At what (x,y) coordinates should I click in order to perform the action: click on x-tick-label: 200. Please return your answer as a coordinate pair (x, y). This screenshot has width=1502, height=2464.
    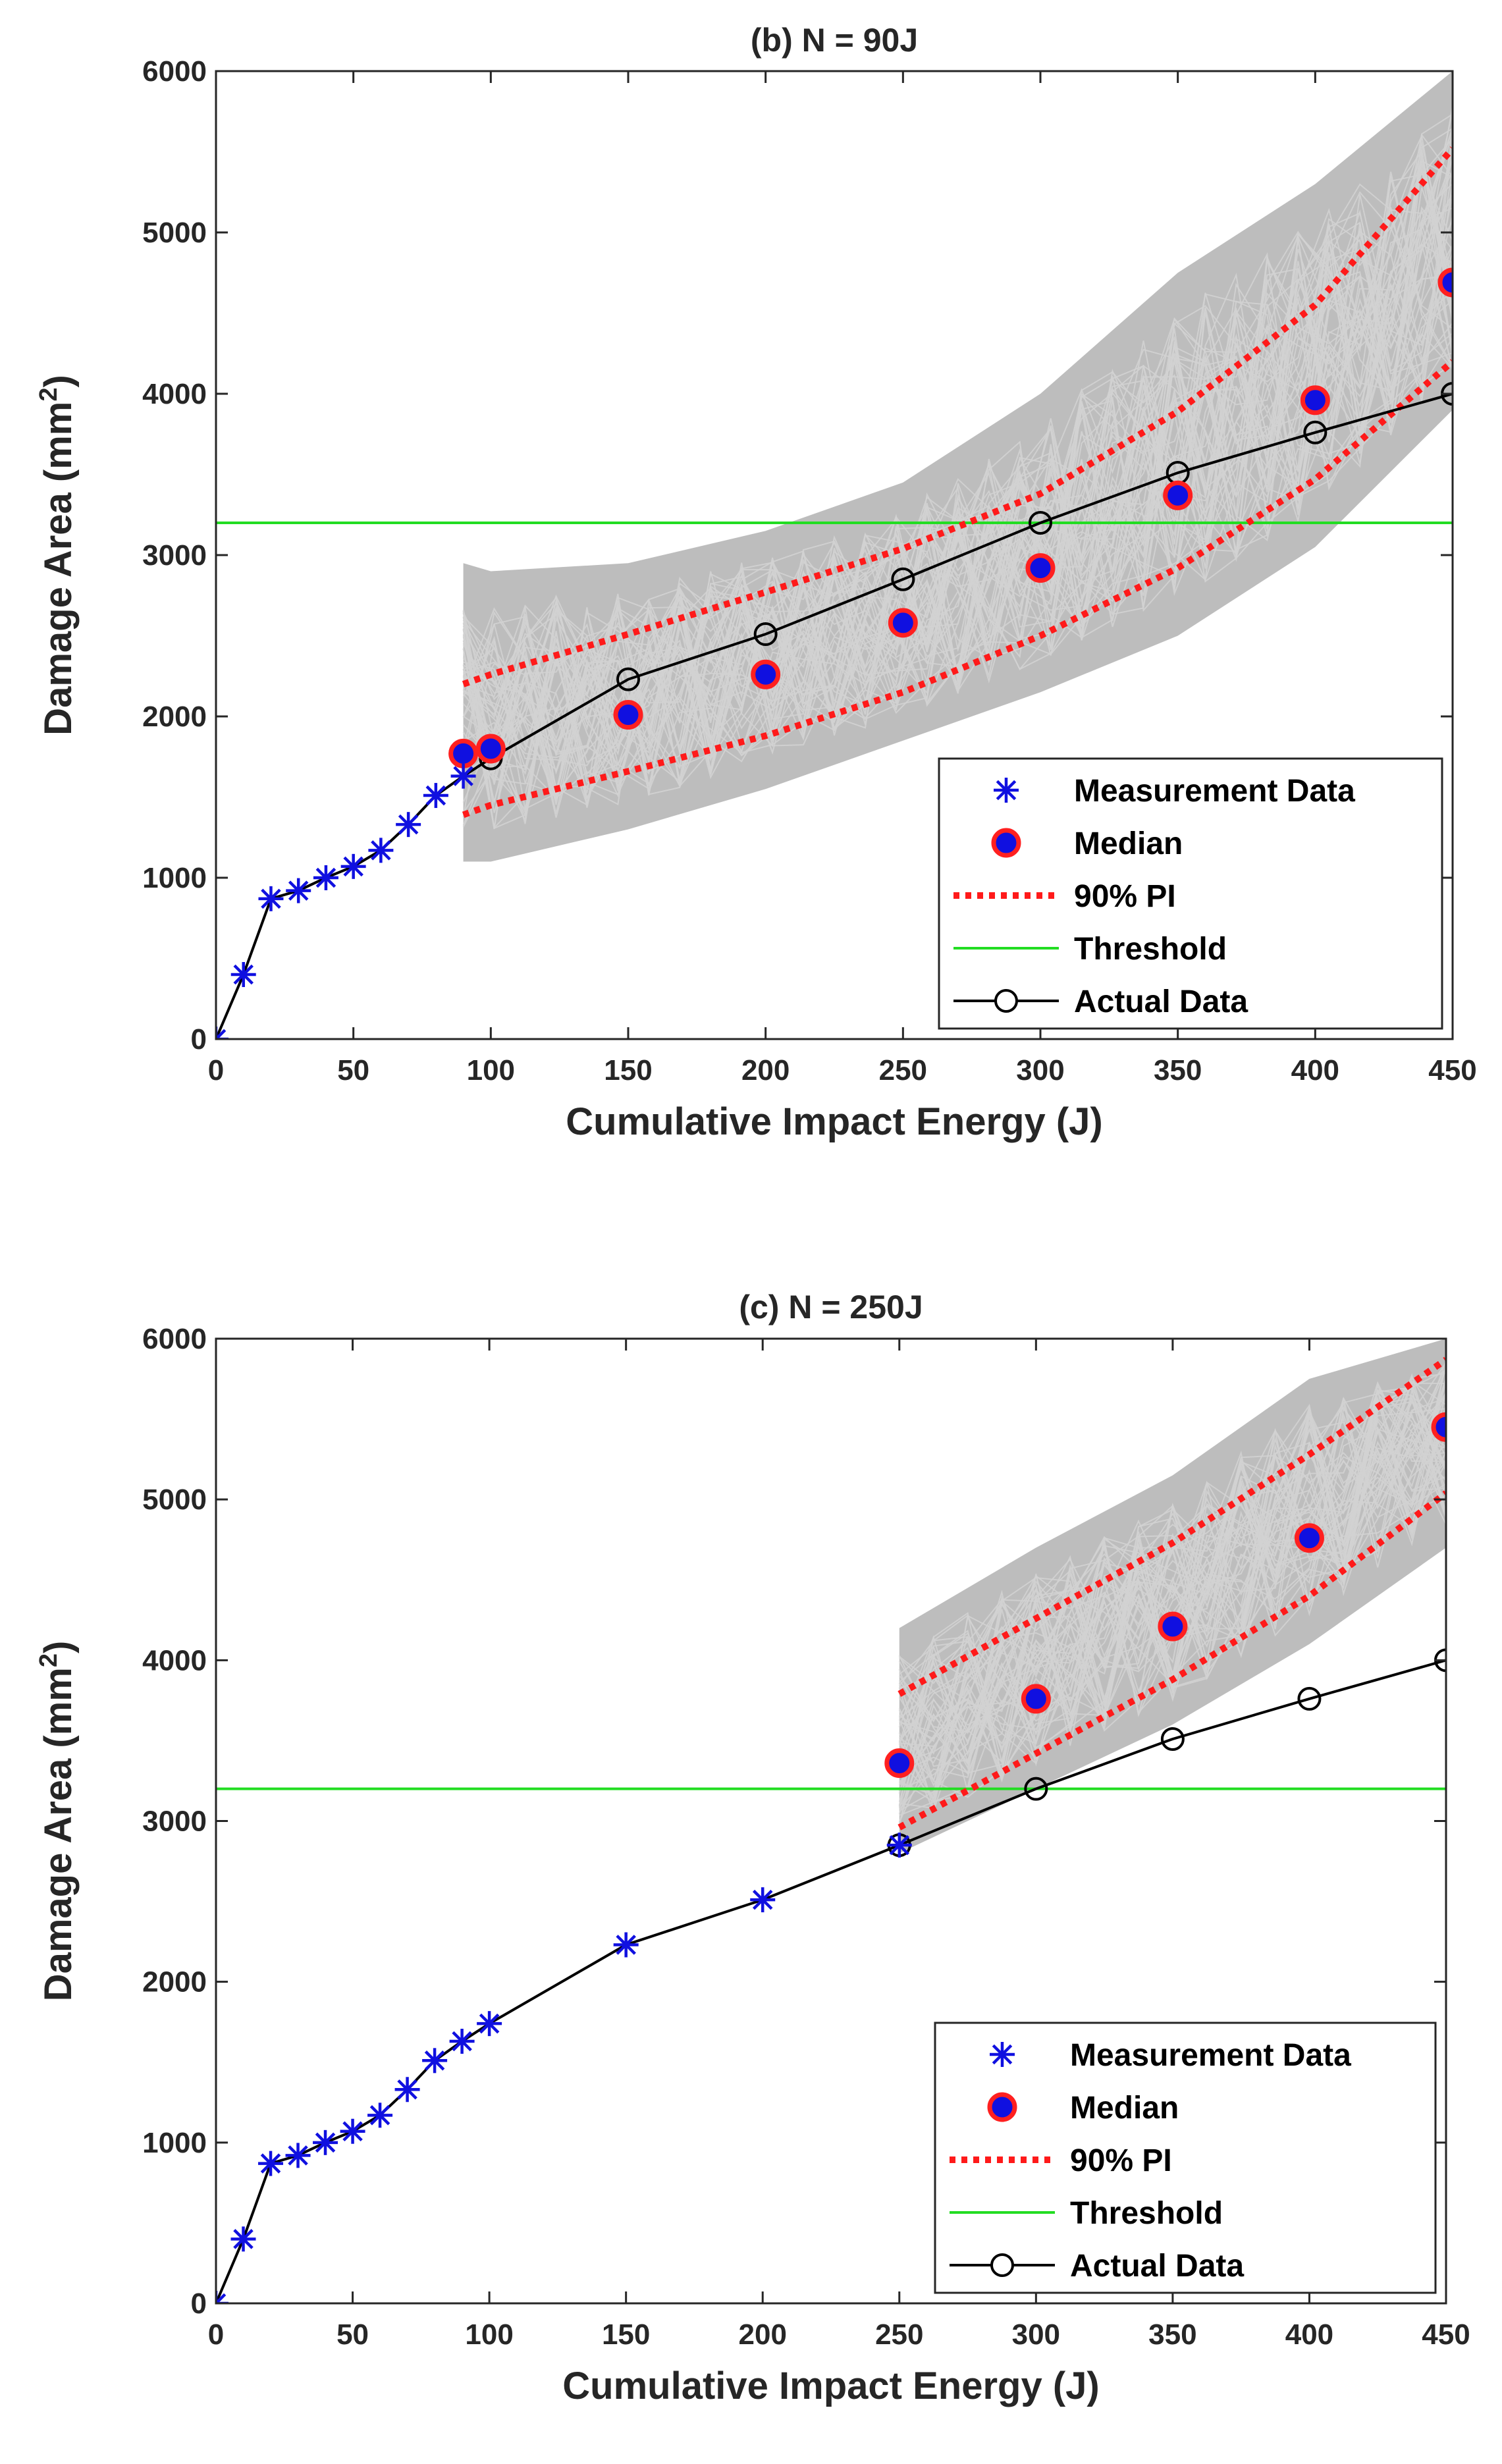
    Looking at the image, I should click on (766, 1070).